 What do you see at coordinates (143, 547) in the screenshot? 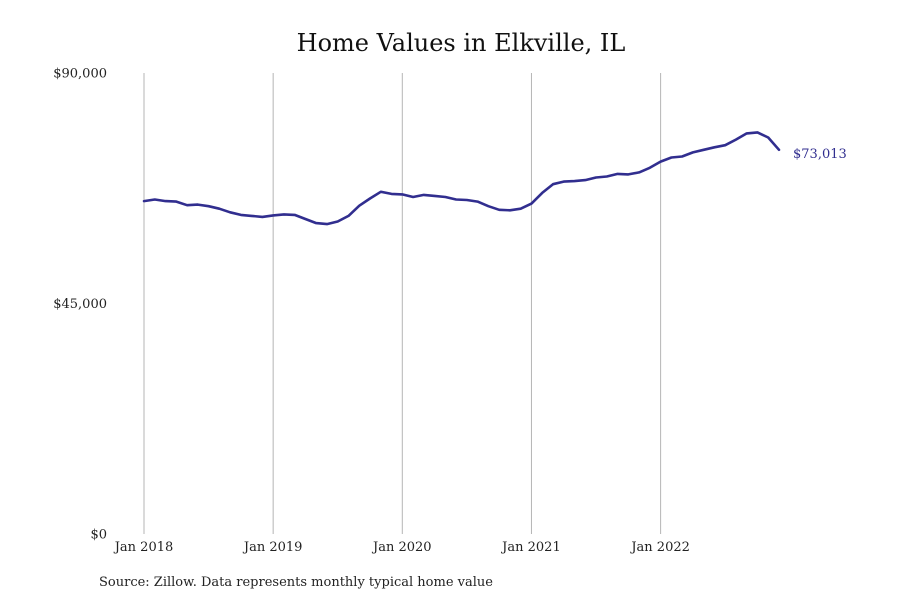
I see `x-tick-label: Jan 2018` at bounding box center [143, 547].